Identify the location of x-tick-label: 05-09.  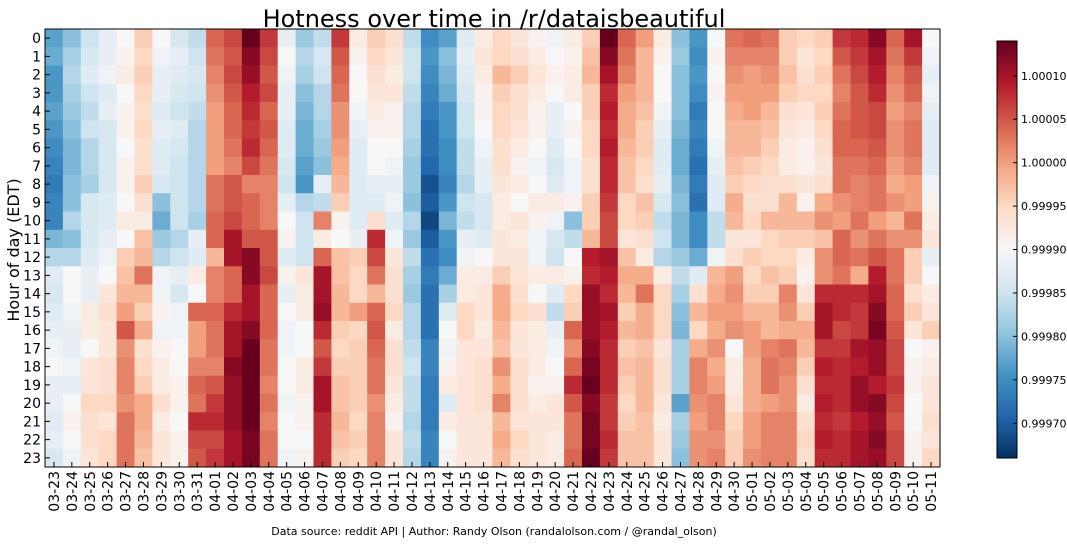
(896, 491).